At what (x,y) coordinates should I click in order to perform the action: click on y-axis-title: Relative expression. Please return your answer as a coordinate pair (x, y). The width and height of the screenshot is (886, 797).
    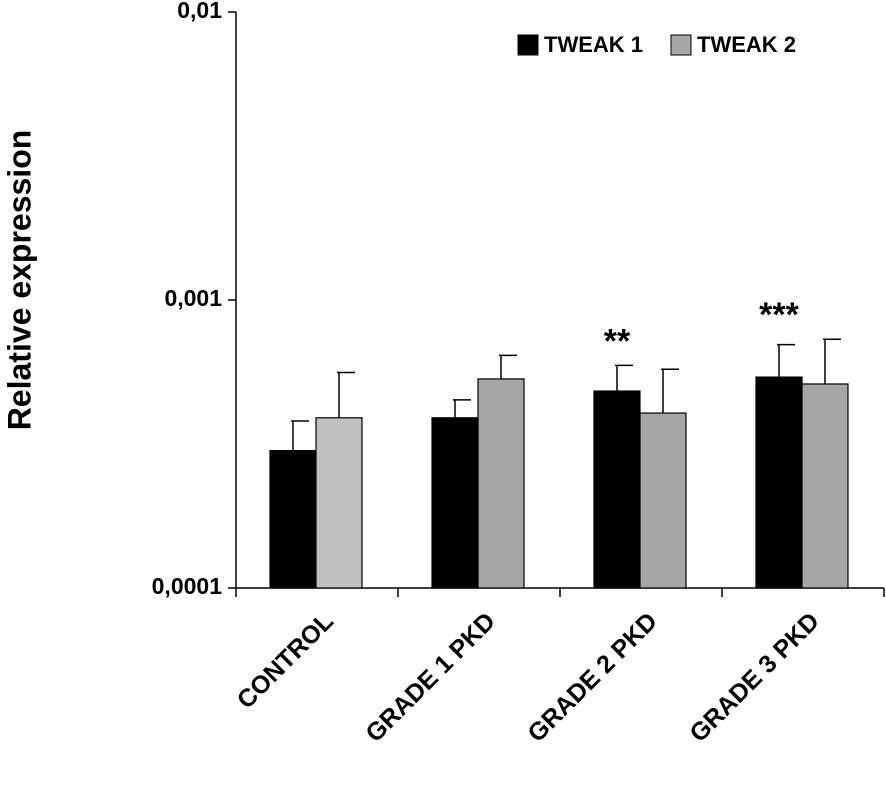
    Looking at the image, I should click on (19, 280).